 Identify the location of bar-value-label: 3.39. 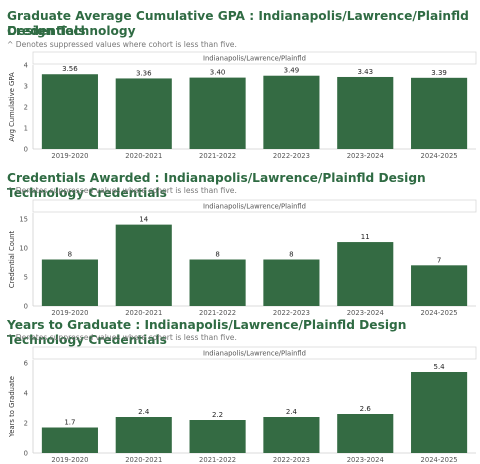
(439, 73).